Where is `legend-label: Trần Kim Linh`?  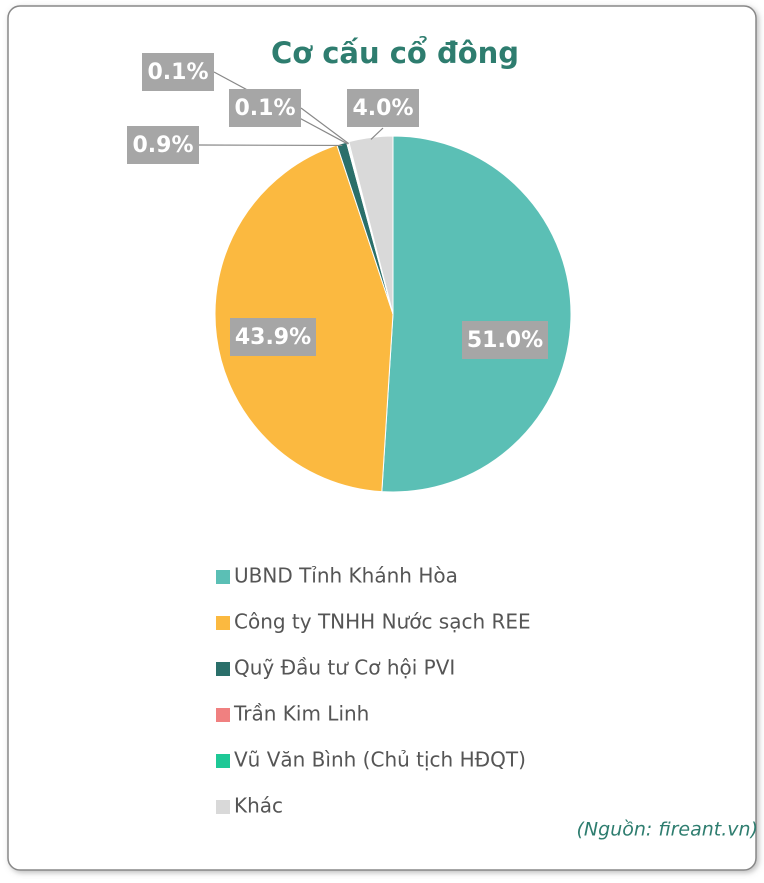 legend-label: Trần Kim Linh is located at coordinates (301, 714).